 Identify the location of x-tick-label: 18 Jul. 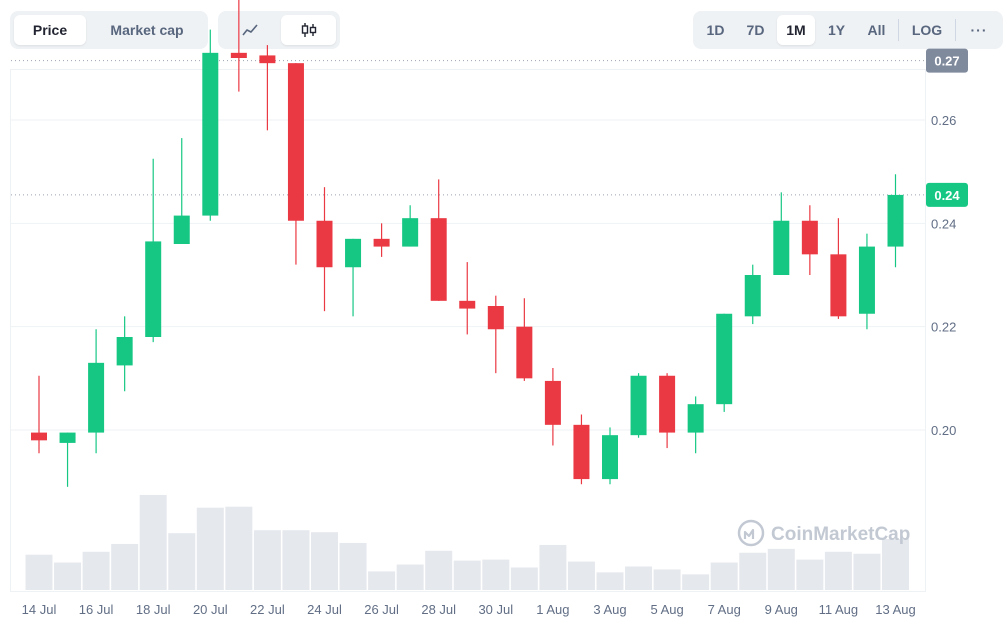
(153, 609).